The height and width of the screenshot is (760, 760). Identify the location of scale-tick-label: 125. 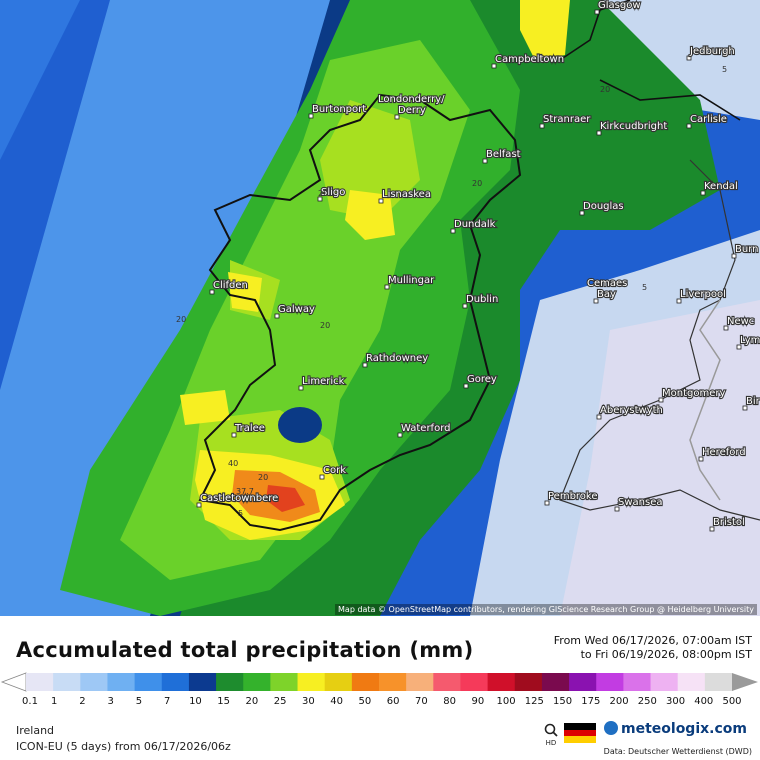
(534, 701).